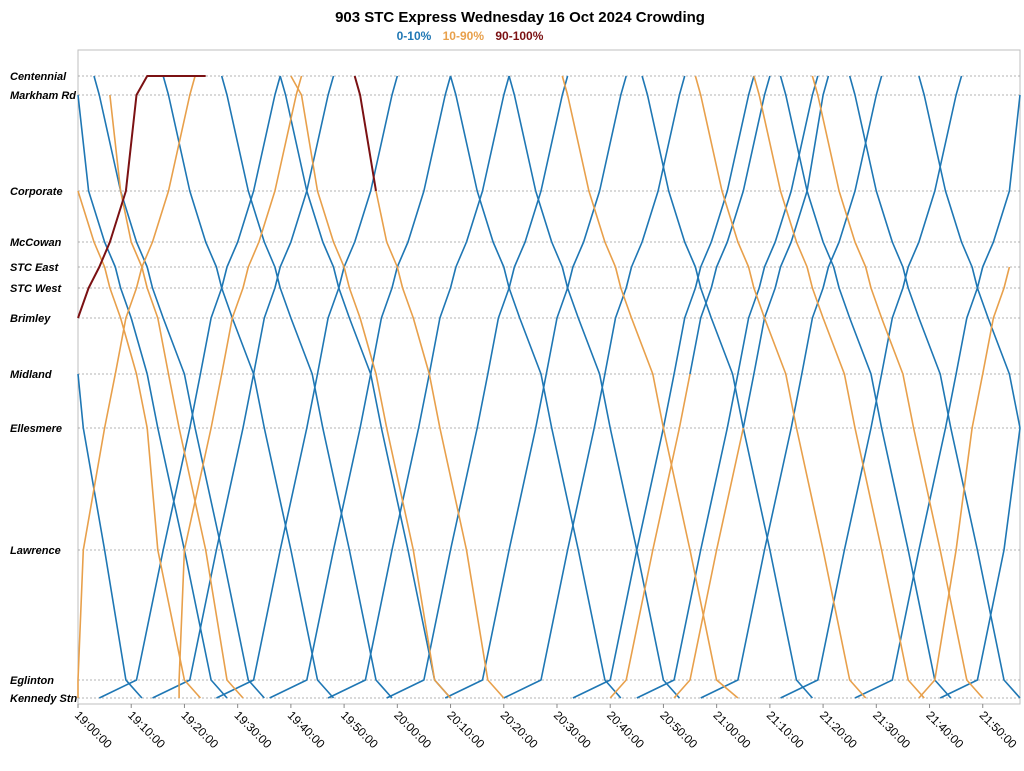 The width and height of the screenshot is (1024, 771). I want to click on x-tick-label: 19:00:00, so click(93, 729).